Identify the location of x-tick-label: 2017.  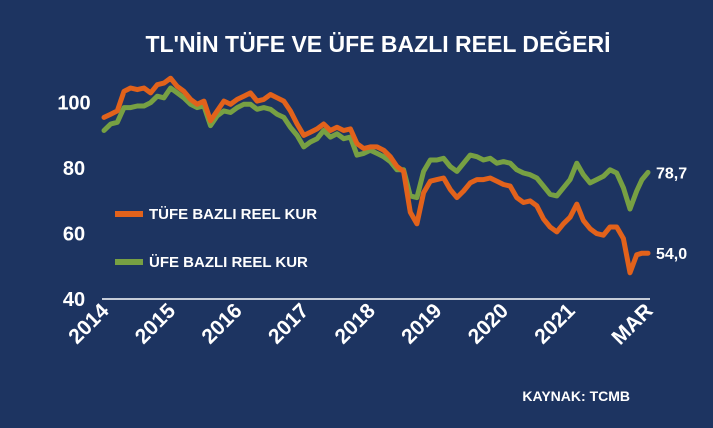
(288, 323).